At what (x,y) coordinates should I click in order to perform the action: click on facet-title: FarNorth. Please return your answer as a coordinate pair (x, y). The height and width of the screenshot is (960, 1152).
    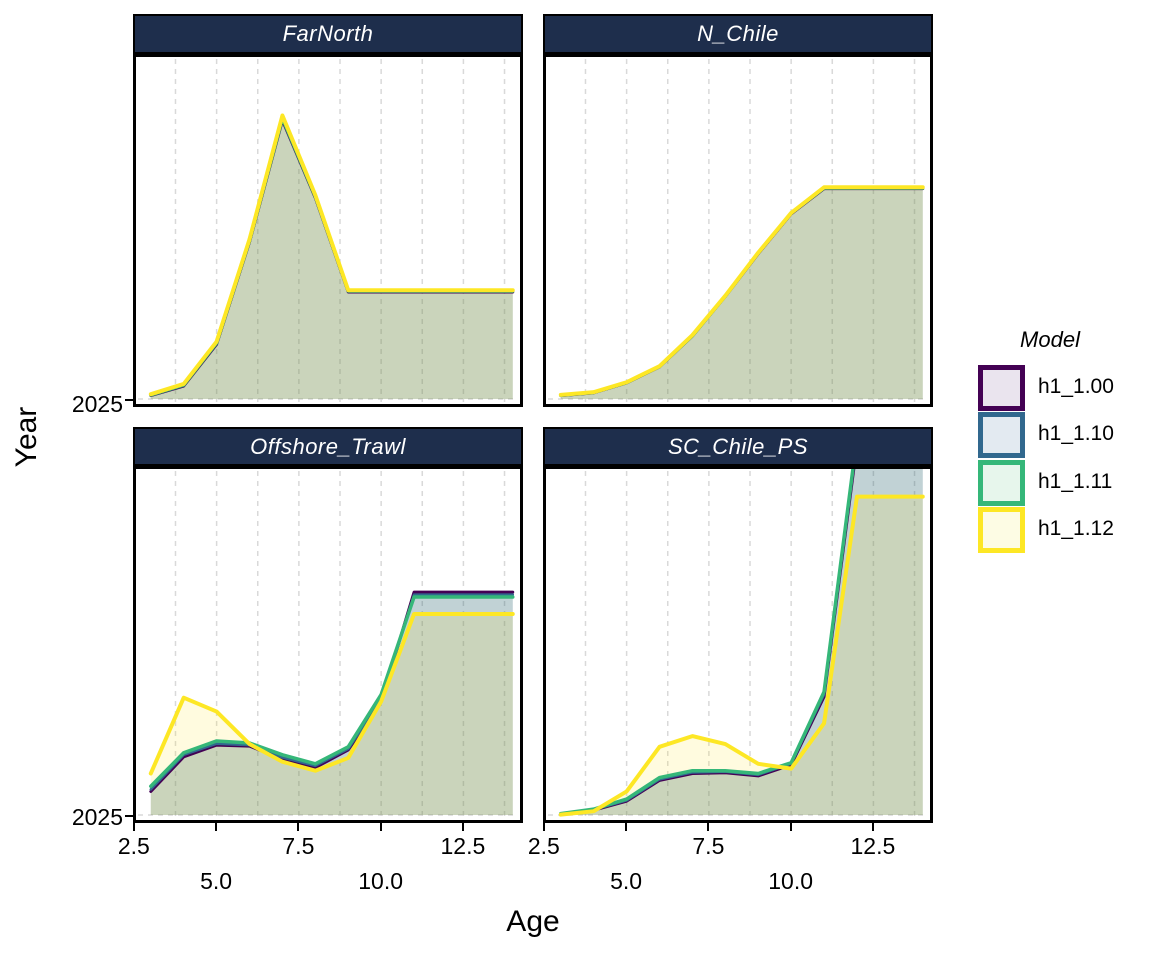
    Looking at the image, I should click on (328, 33).